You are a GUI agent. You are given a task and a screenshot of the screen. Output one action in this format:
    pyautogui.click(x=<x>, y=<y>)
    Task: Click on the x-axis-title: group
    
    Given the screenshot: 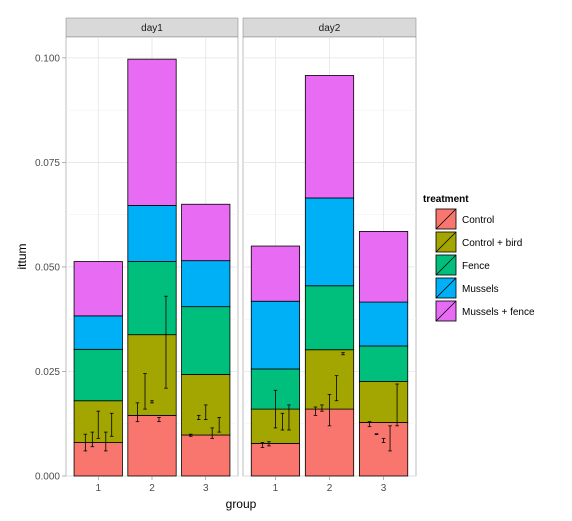 What is the action you would take?
    pyautogui.click(x=241, y=504)
    